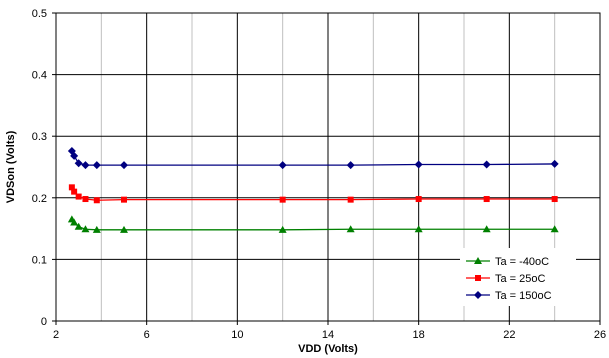  I want to click on x-tick-label: 2, so click(56, 335).